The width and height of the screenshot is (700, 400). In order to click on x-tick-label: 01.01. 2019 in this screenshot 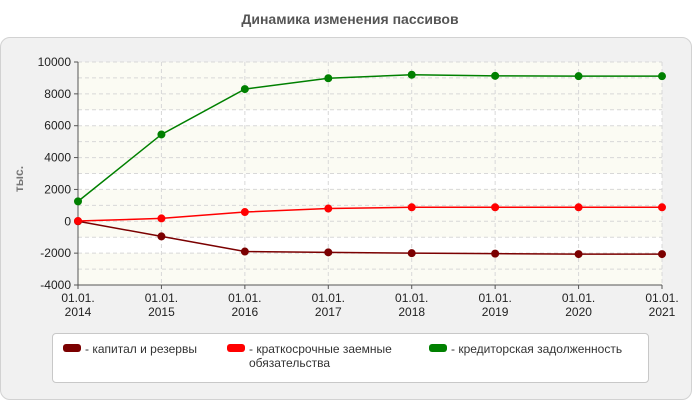, I will do `click(494, 305)`.